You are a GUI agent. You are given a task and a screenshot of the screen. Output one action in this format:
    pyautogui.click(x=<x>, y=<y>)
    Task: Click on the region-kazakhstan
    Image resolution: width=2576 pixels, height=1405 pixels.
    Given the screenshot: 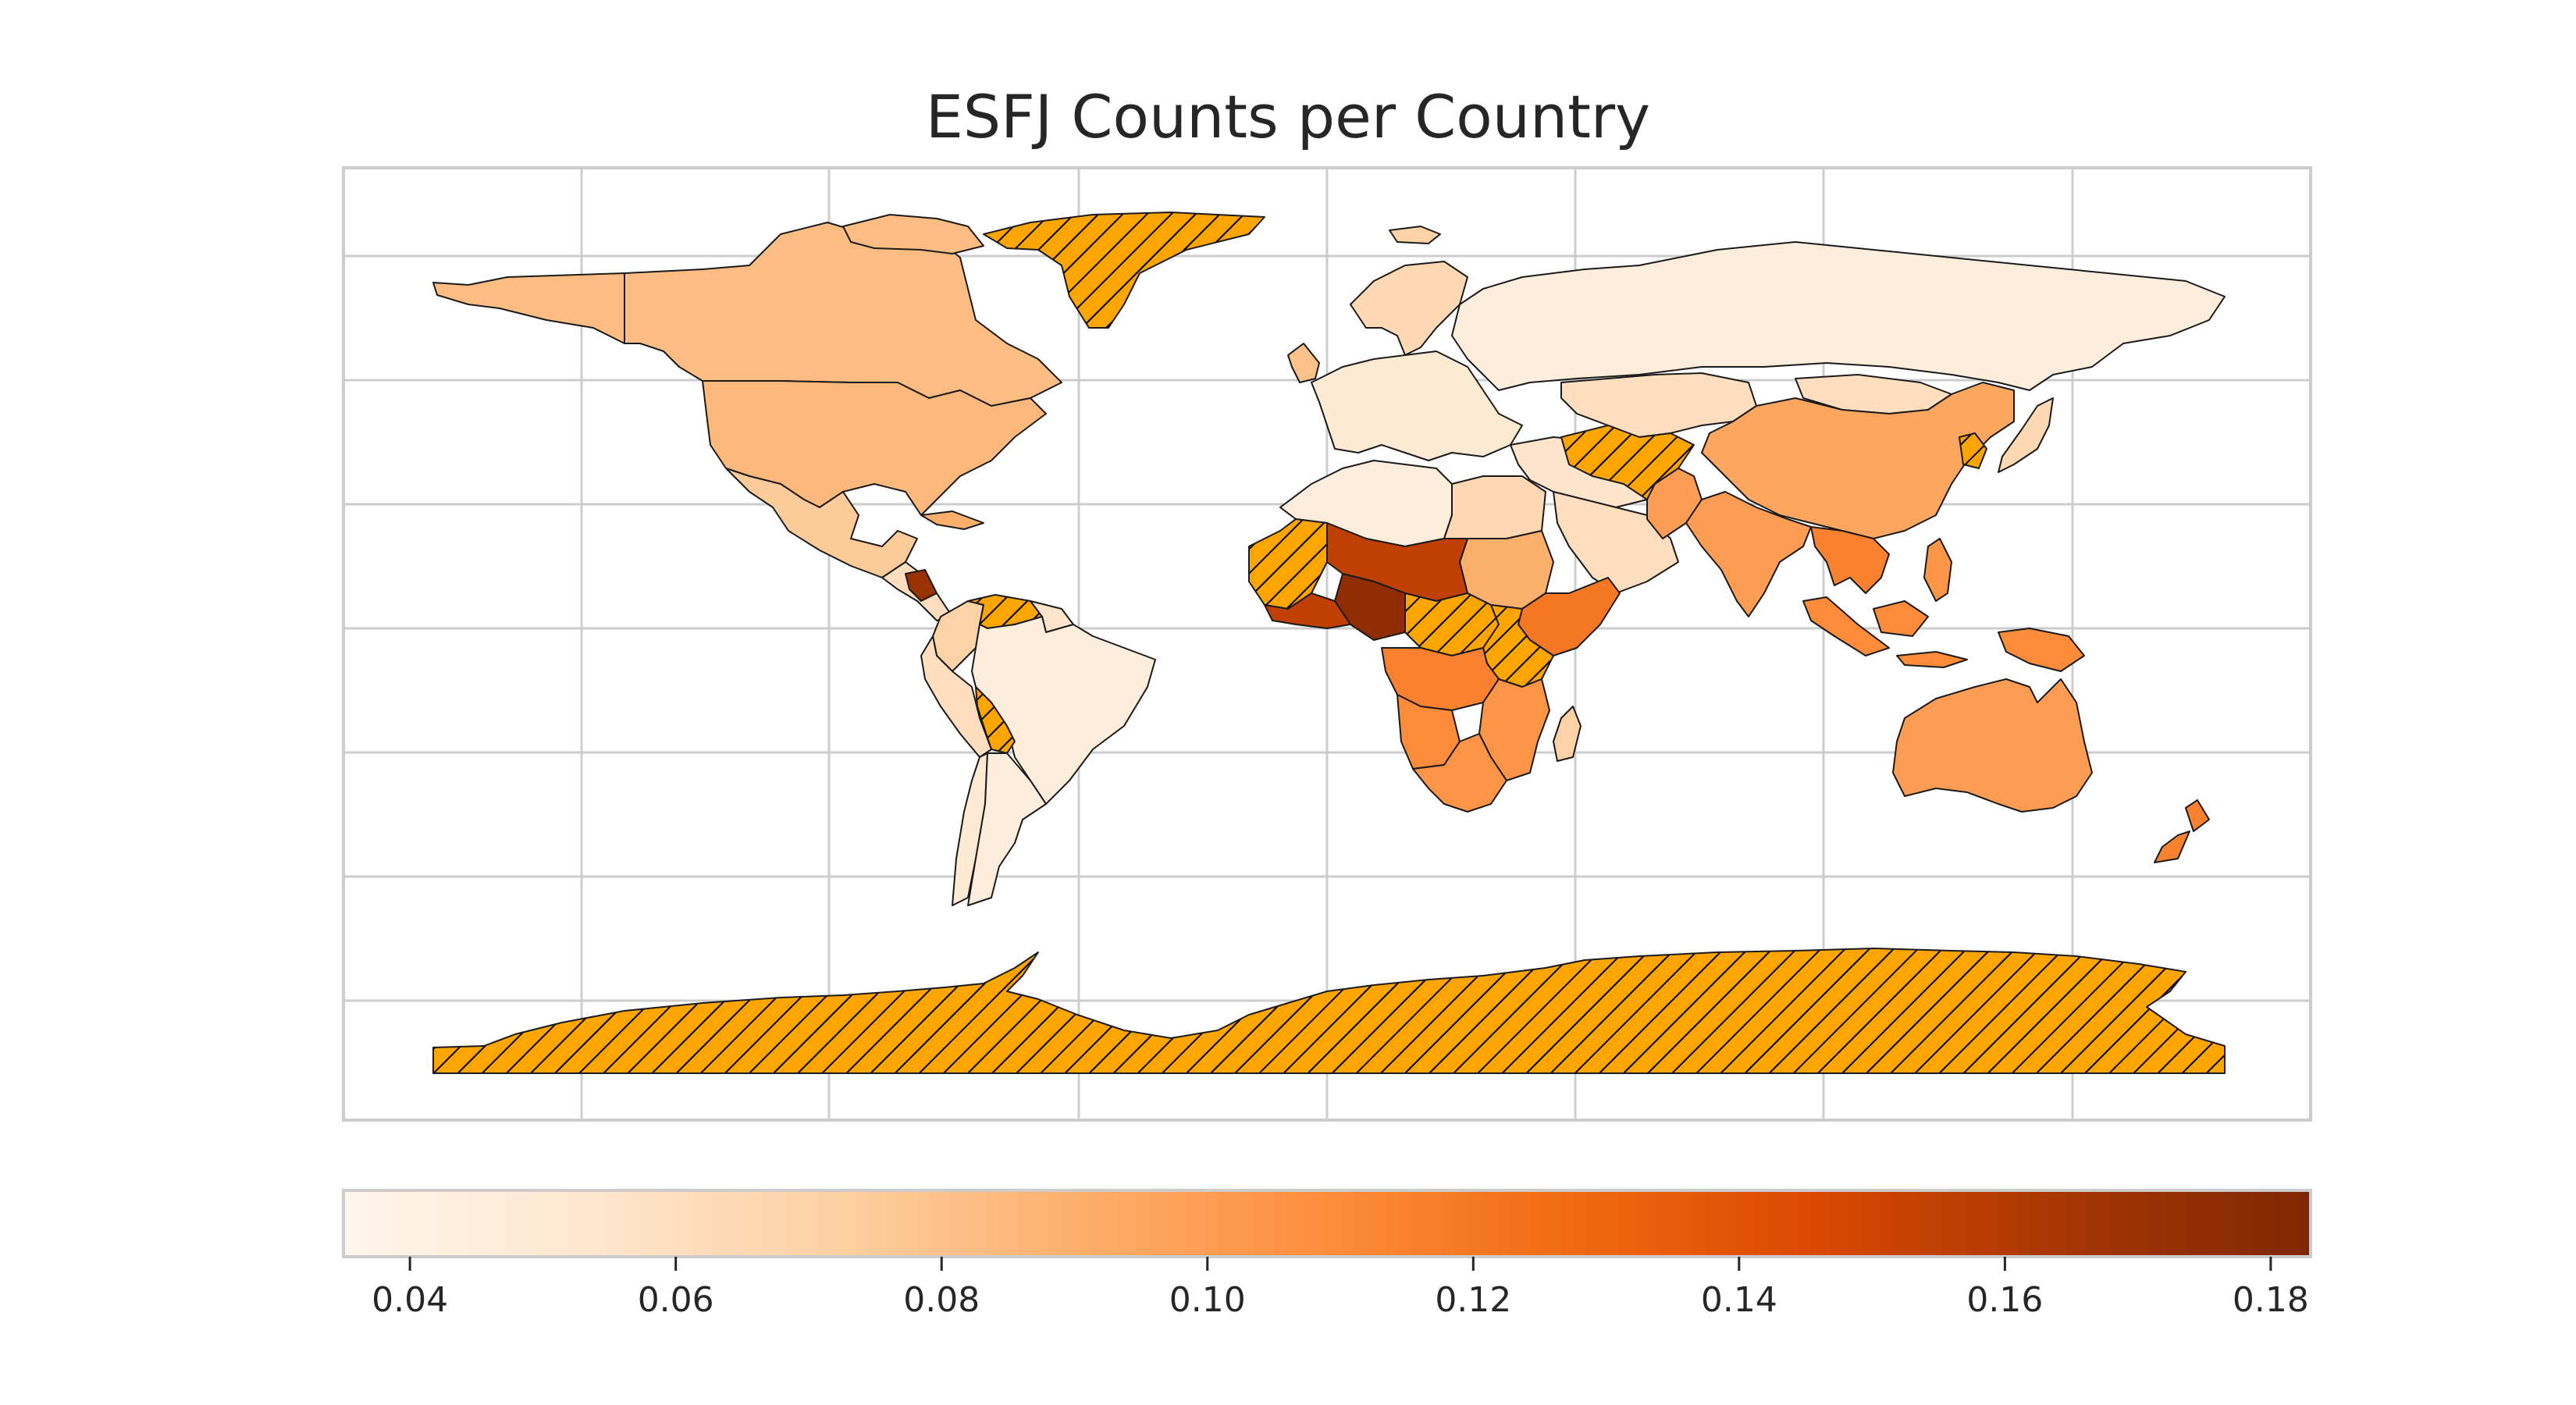 What is the action you would take?
    pyautogui.click(x=1658, y=405)
    